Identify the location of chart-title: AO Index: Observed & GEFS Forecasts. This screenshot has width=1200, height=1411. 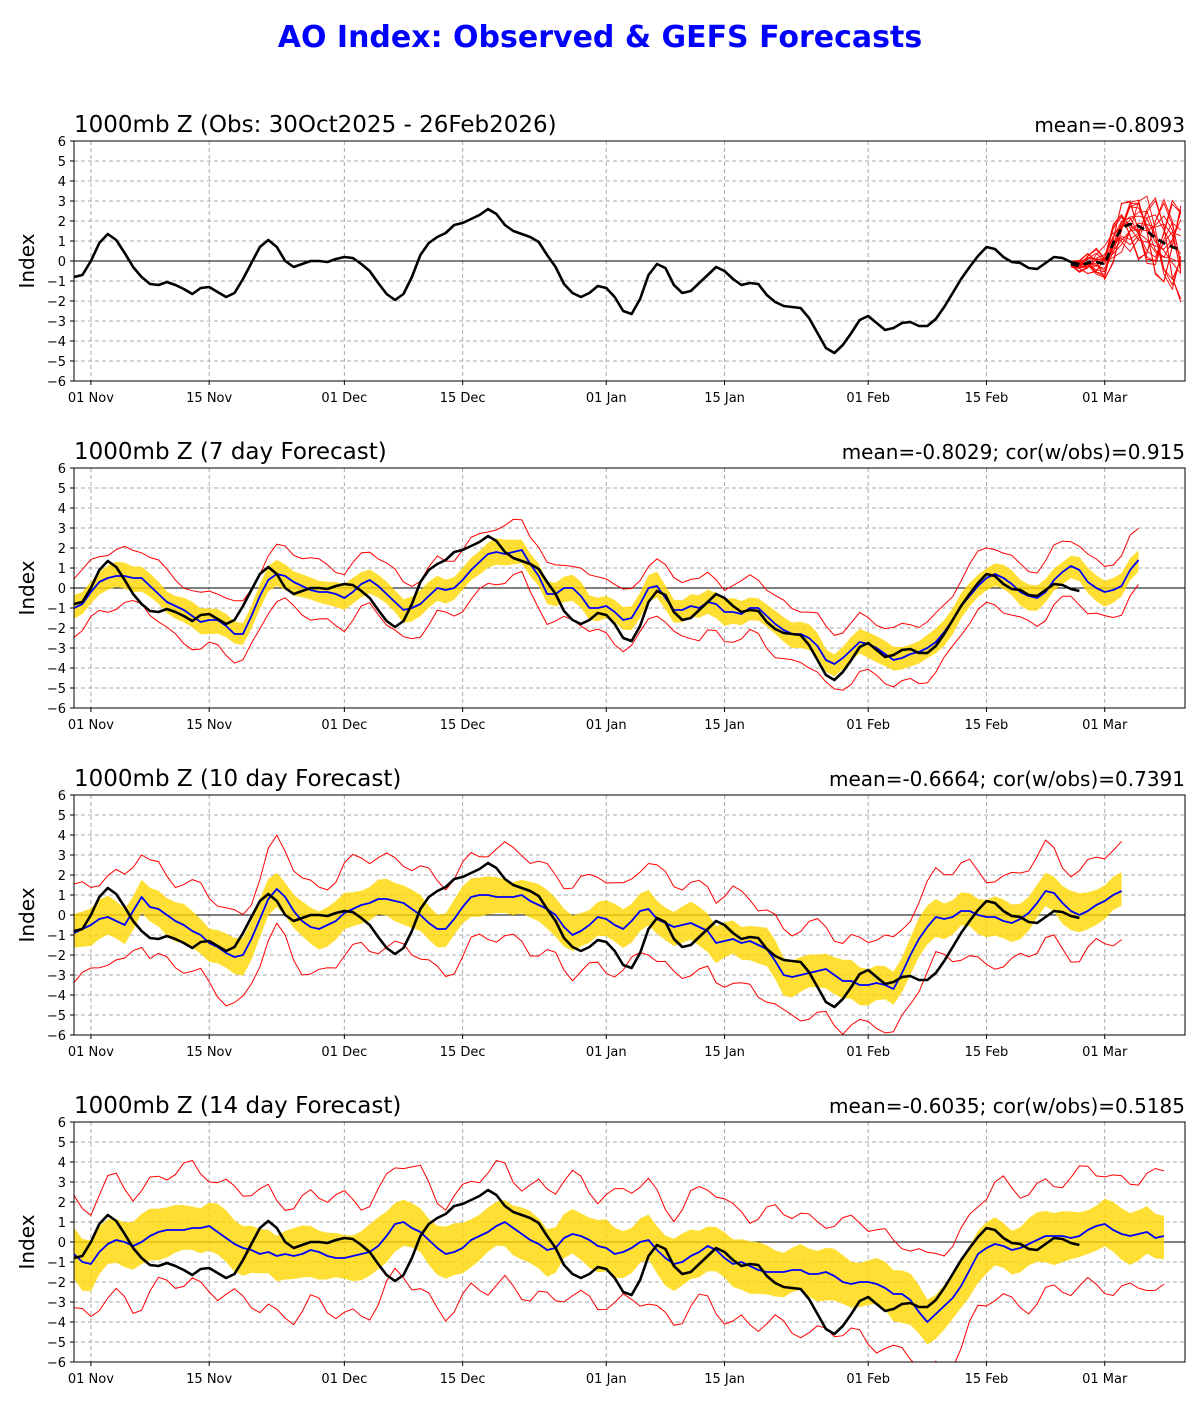
(600, 37).